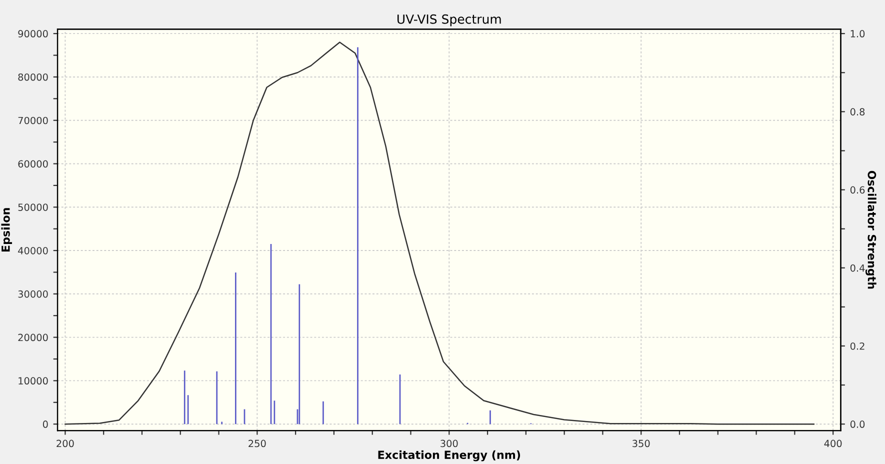  What do you see at coordinates (33, 34) in the screenshot?
I see `y-tick-label: 90000` at bounding box center [33, 34].